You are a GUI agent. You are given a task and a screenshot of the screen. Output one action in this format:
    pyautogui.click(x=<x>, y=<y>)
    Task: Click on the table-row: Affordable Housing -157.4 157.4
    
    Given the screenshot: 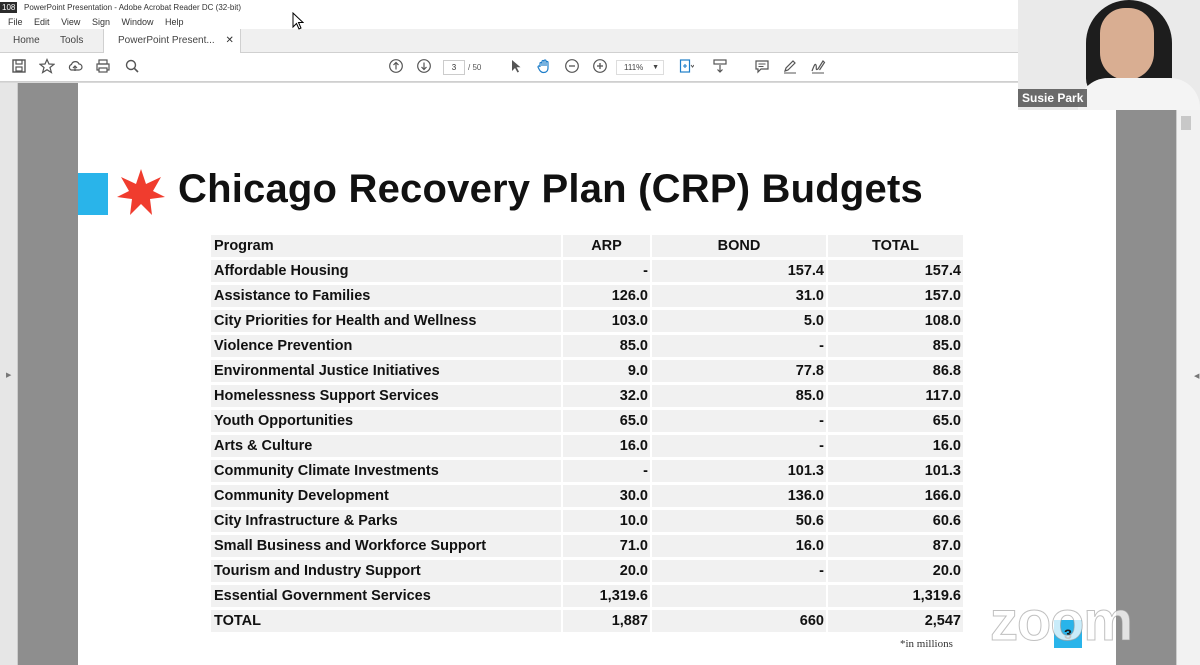 What is the action you would take?
    pyautogui.click(x=587, y=271)
    